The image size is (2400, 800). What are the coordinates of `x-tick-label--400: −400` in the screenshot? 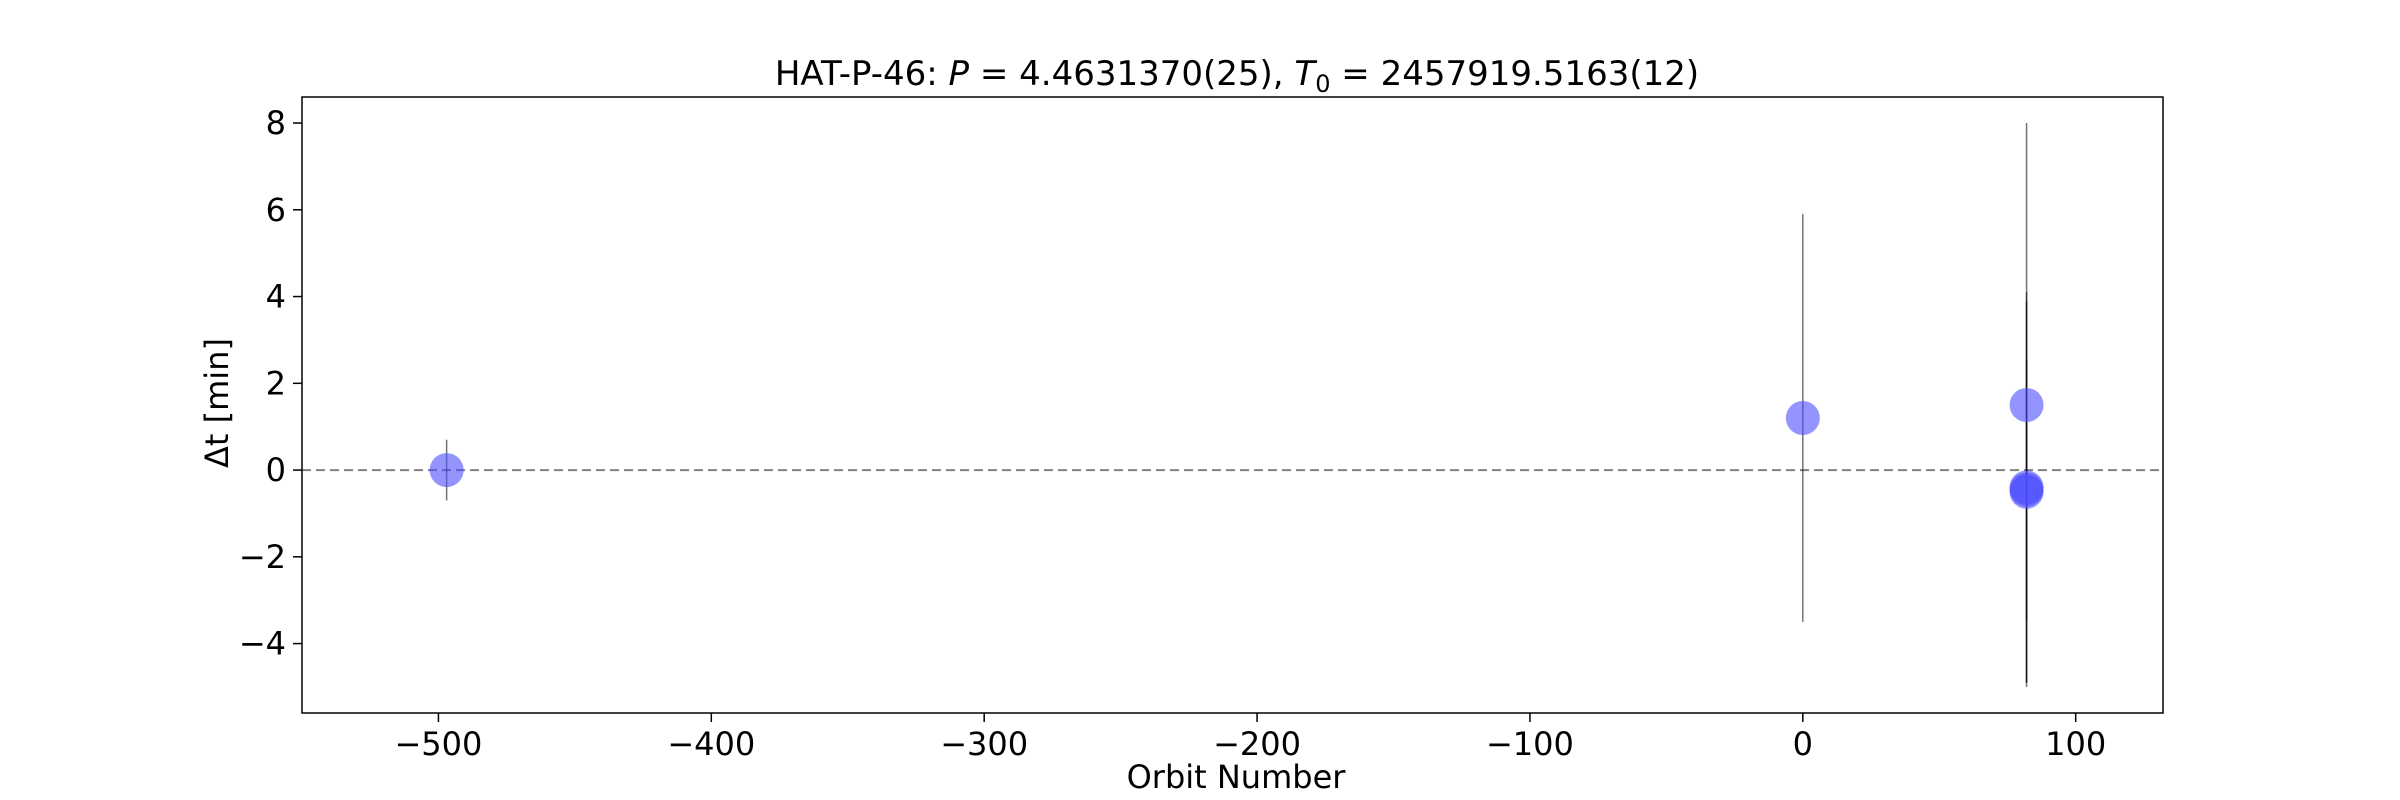 It's located at (711, 744).